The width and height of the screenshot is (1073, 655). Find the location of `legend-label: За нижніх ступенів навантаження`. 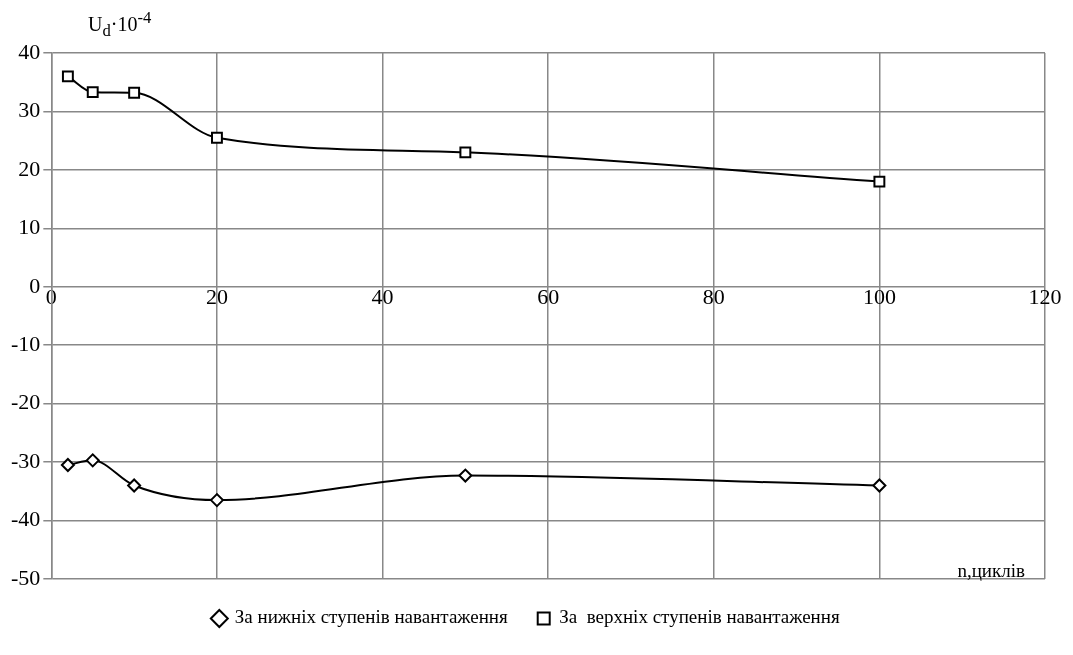

legend-label: За нижніх ступенів навантаження is located at coordinates (371, 617).